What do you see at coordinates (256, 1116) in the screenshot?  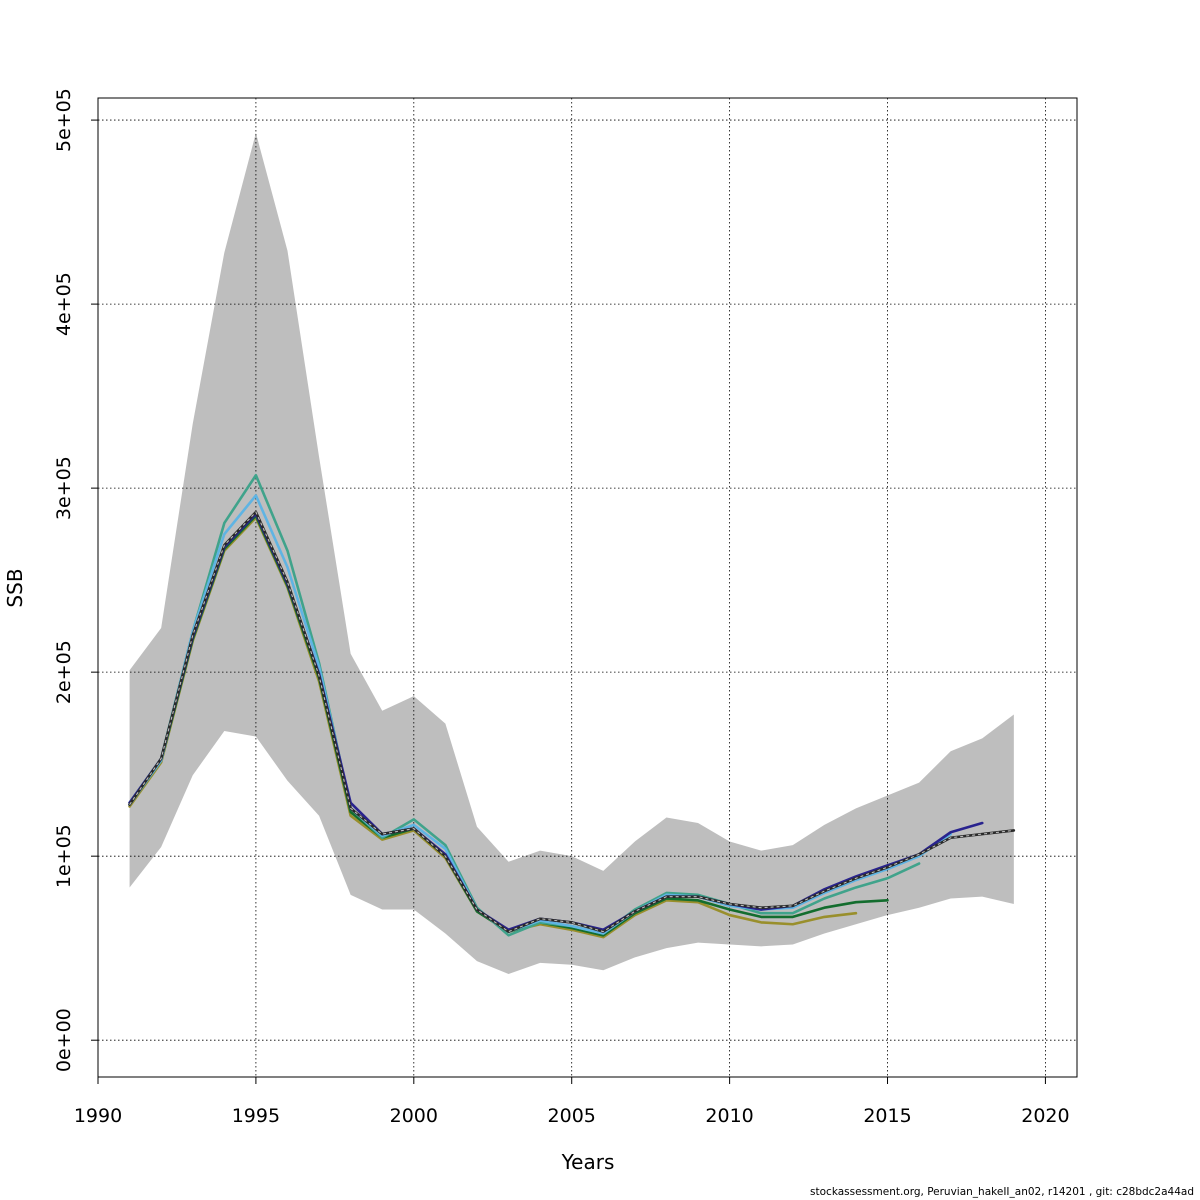 I see `x-tick-label: 1995` at bounding box center [256, 1116].